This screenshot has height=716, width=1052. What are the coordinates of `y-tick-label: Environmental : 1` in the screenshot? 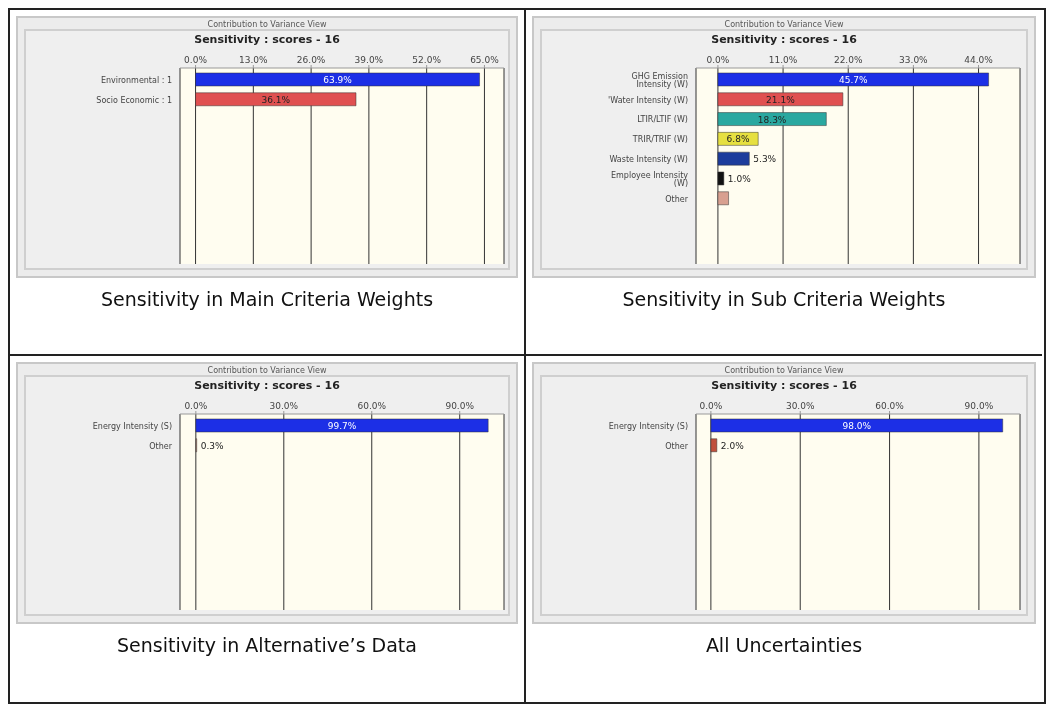 It's located at (136, 80).